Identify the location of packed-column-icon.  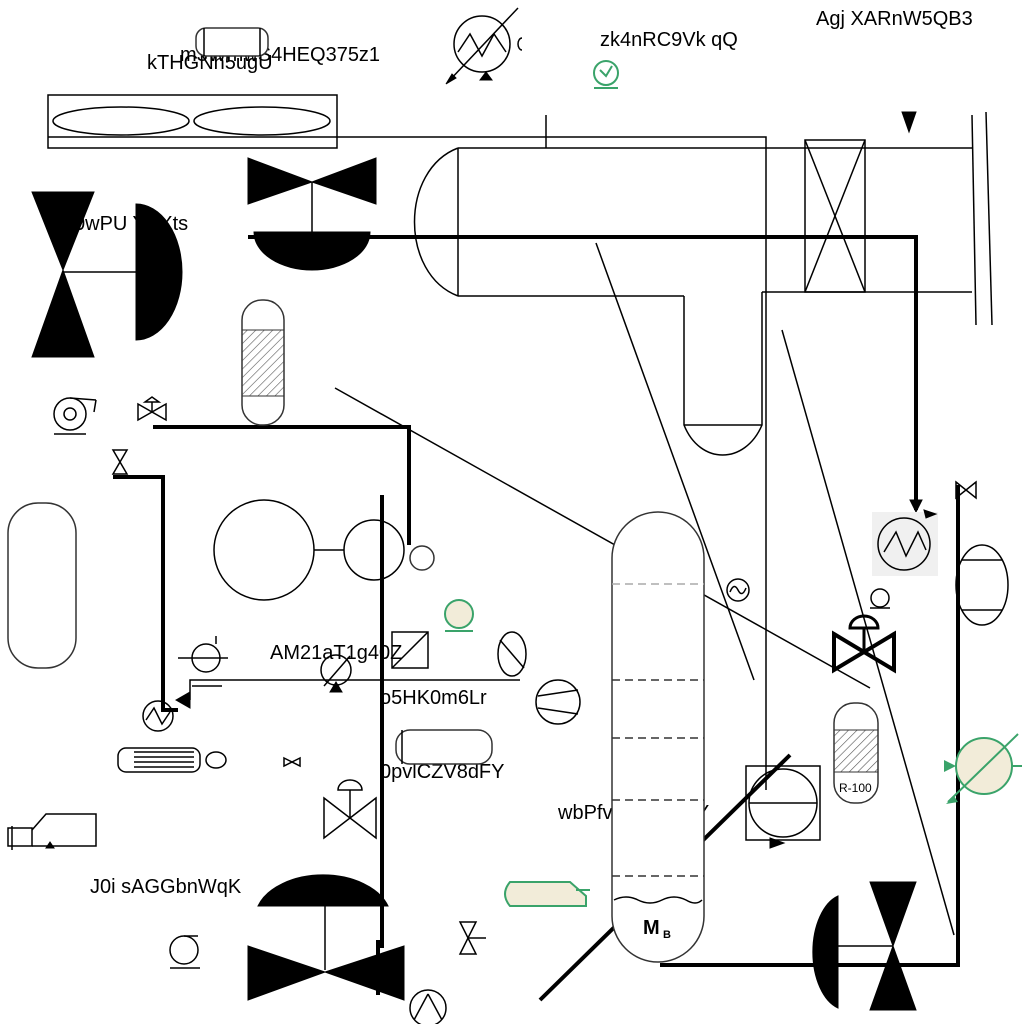
(263, 362).